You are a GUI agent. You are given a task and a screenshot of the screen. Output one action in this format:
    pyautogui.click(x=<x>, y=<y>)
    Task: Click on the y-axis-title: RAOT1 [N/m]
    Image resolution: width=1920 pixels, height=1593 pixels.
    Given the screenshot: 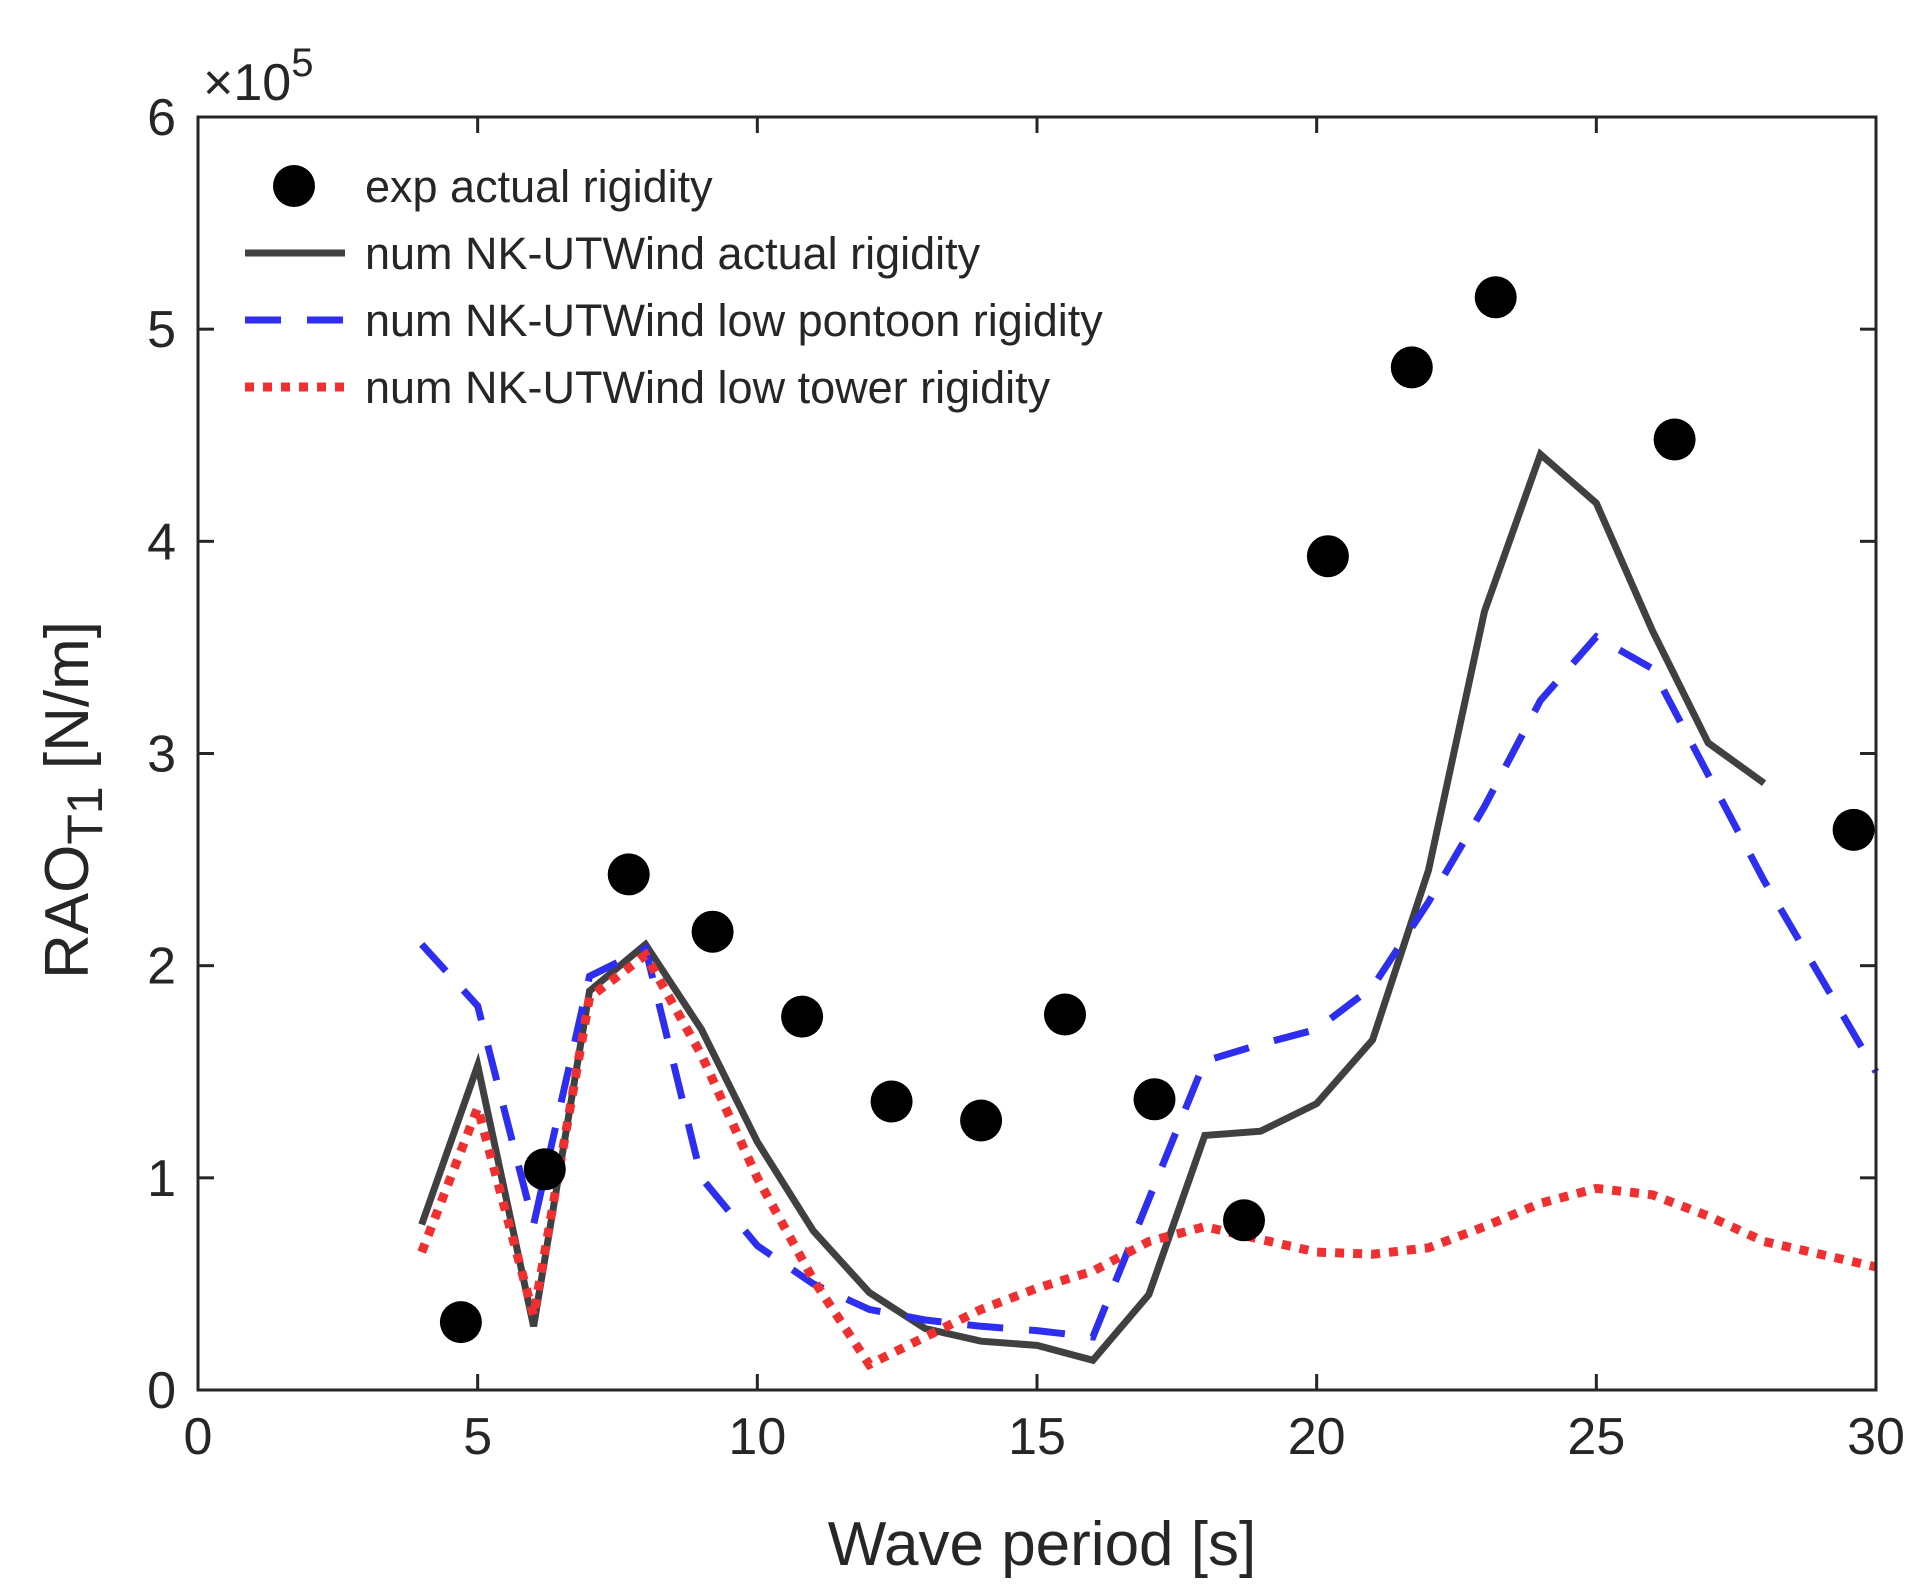 What is the action you would take?
    pyautogui.click(x=73, y=800)
    